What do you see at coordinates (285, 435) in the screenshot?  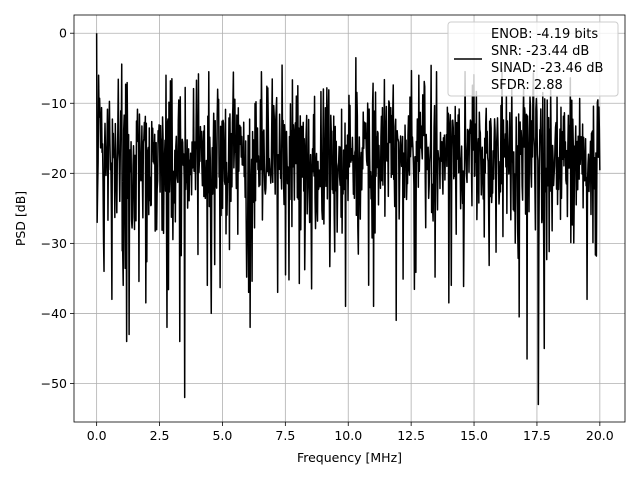 I see `x-tick-label: 7.5` at bounding box center [285, 435].